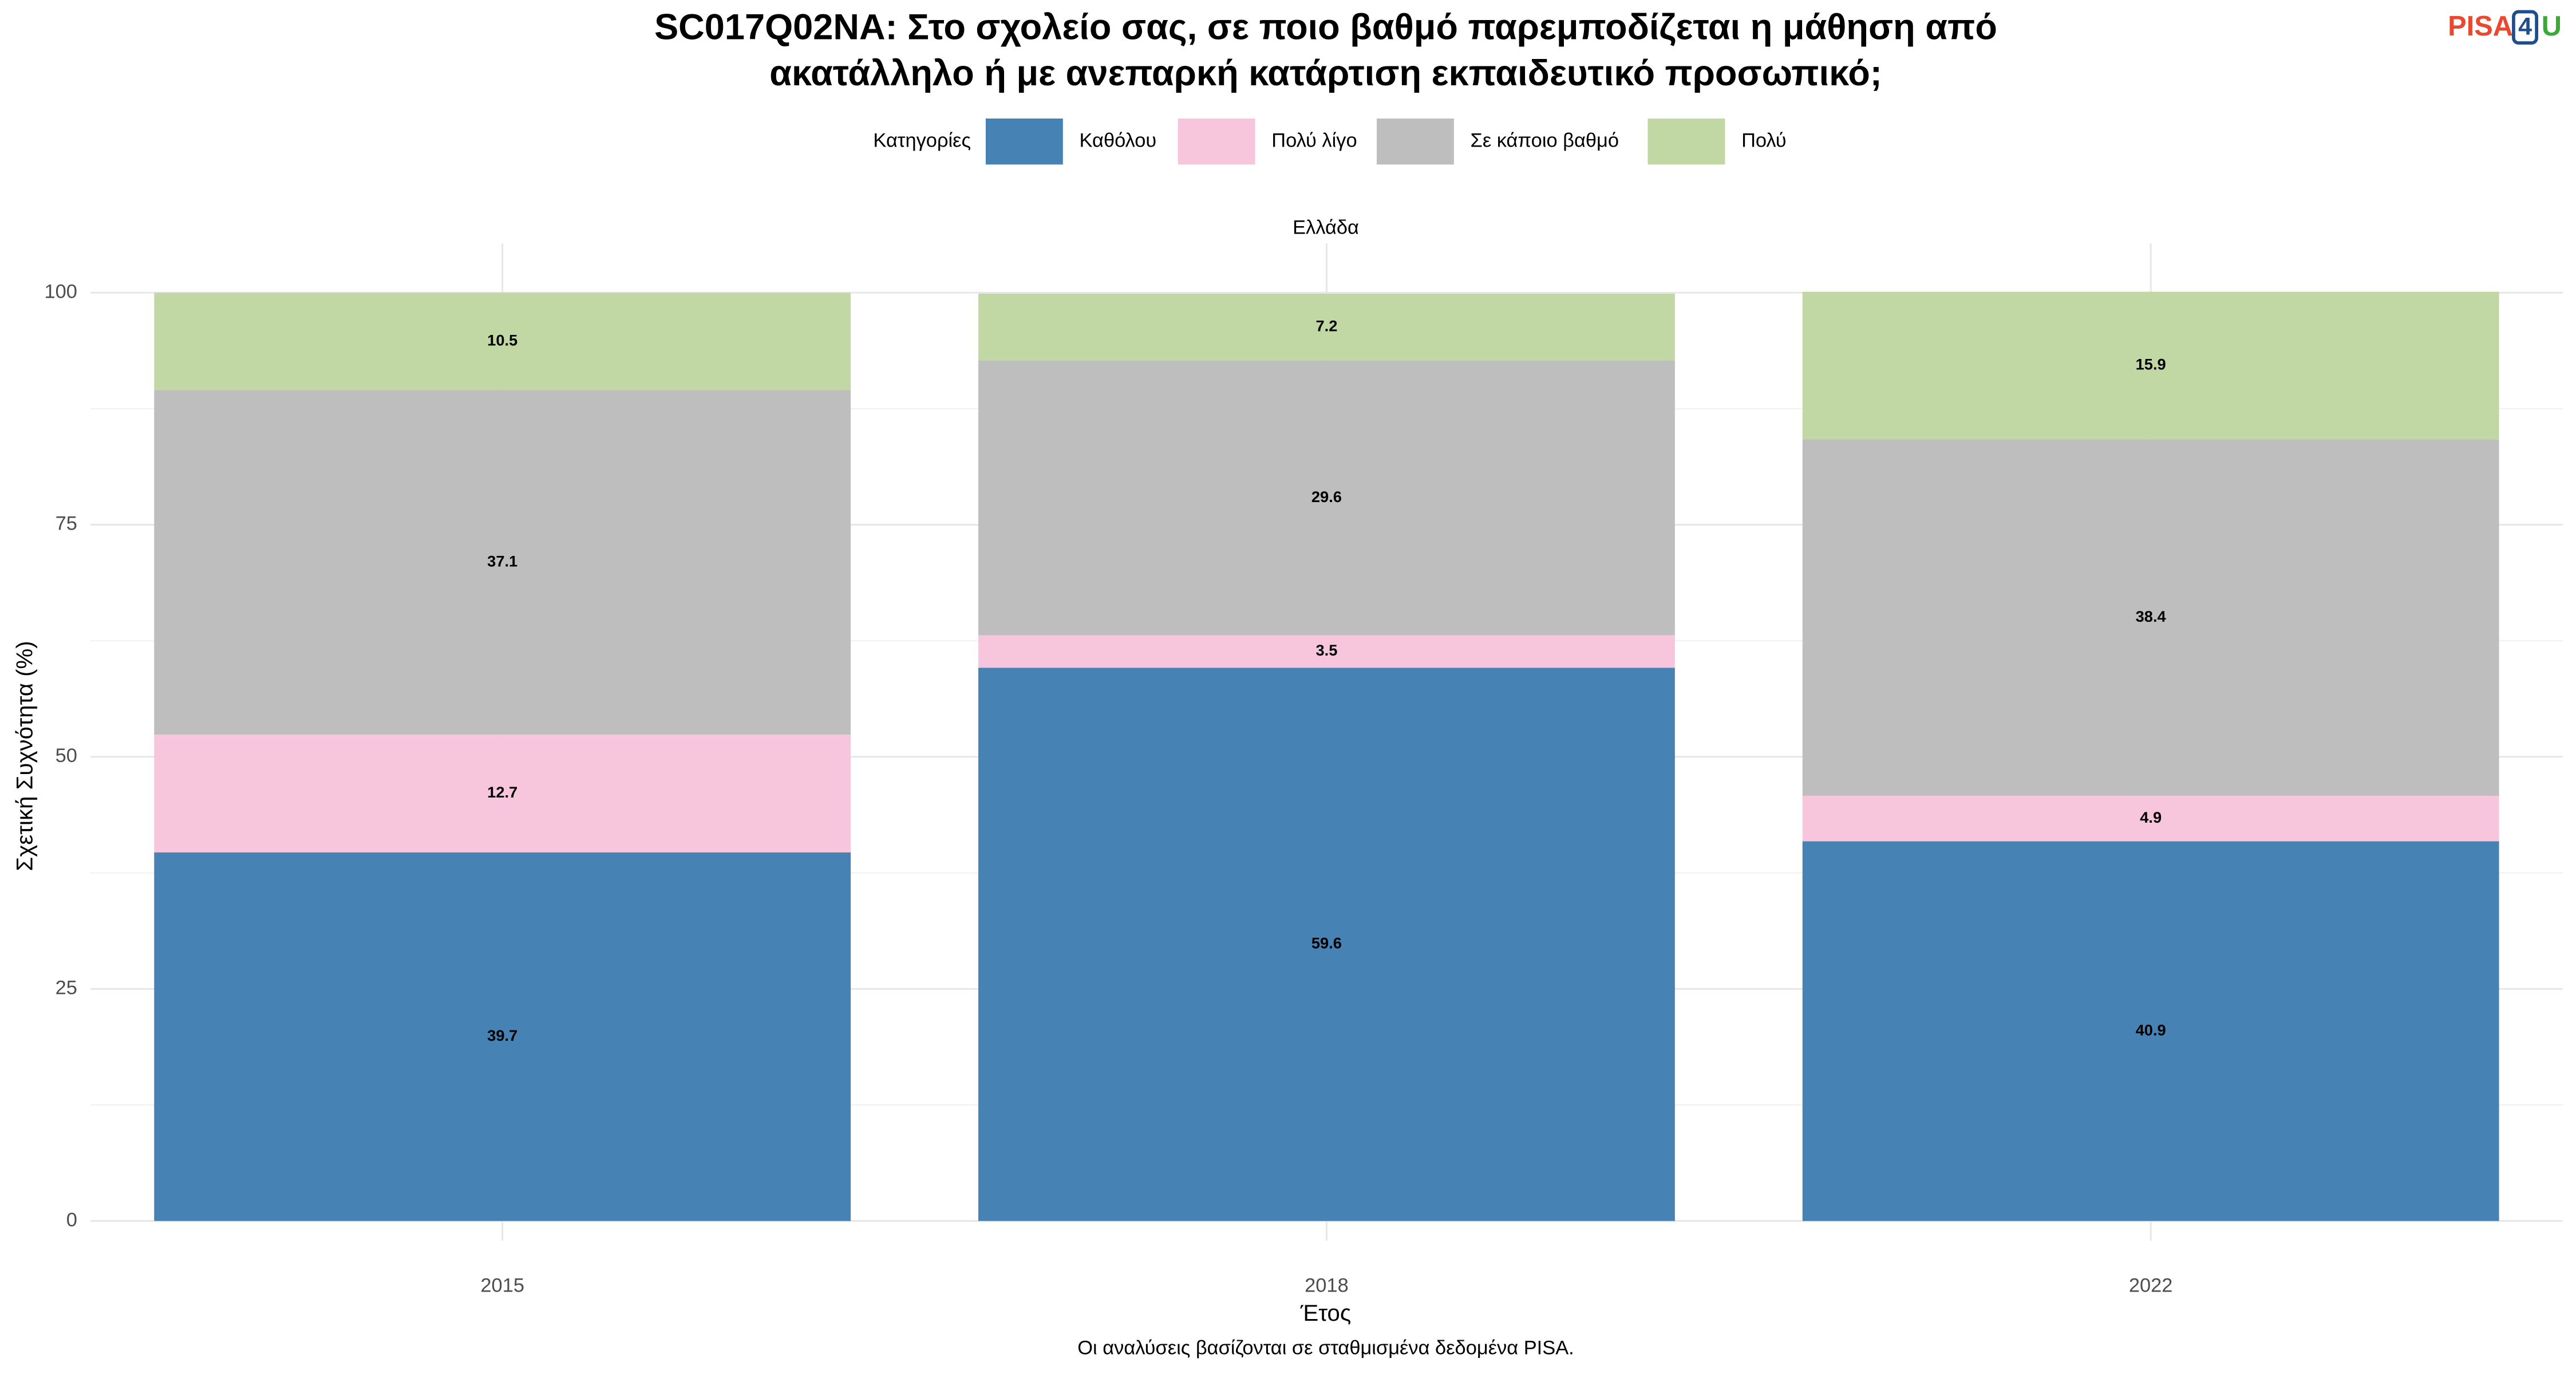  Describe the element at coordinates (1327, 1286) in the screenshot. I see `x-tick-label: 2018` at that location.